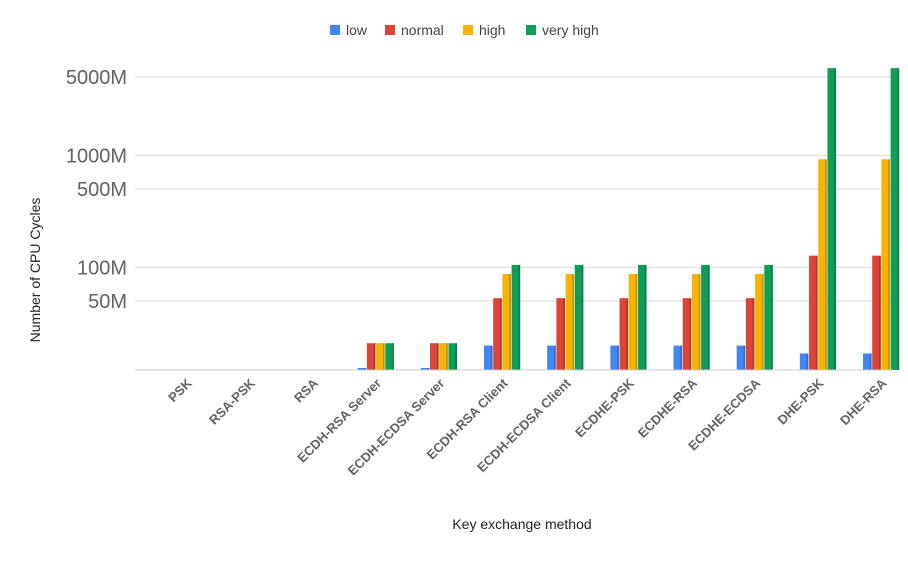  Describe the element at coordinates (570, 30) in the screenshot. I see `legend-label: very high` at that location.